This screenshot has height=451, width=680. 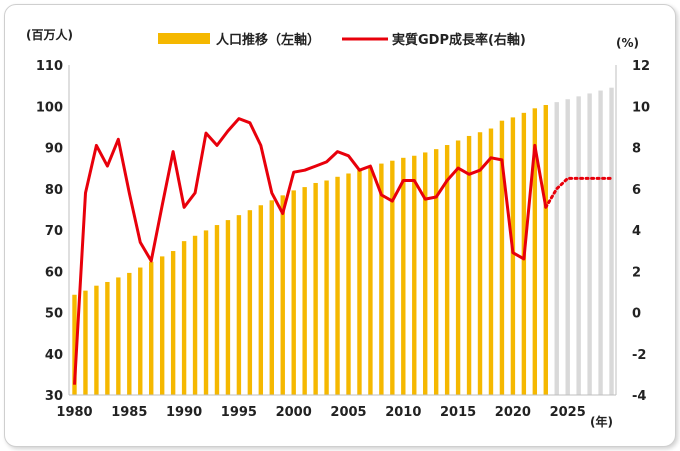 I want to click on right-tick-label: 8, so click(x=636, y=149).